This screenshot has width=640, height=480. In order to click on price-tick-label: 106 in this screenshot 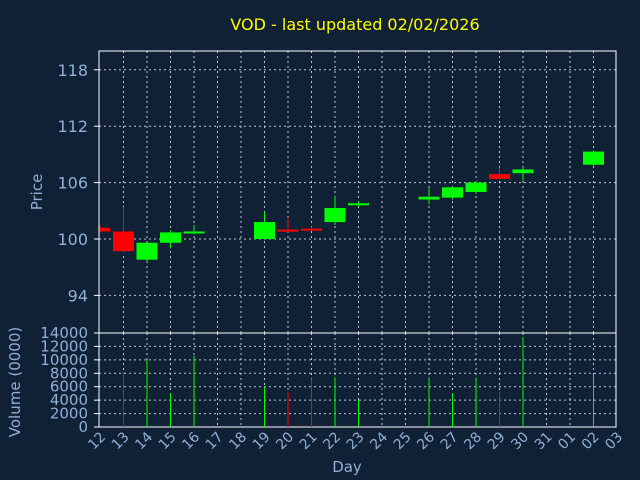, I will do `click(72, 183)`.